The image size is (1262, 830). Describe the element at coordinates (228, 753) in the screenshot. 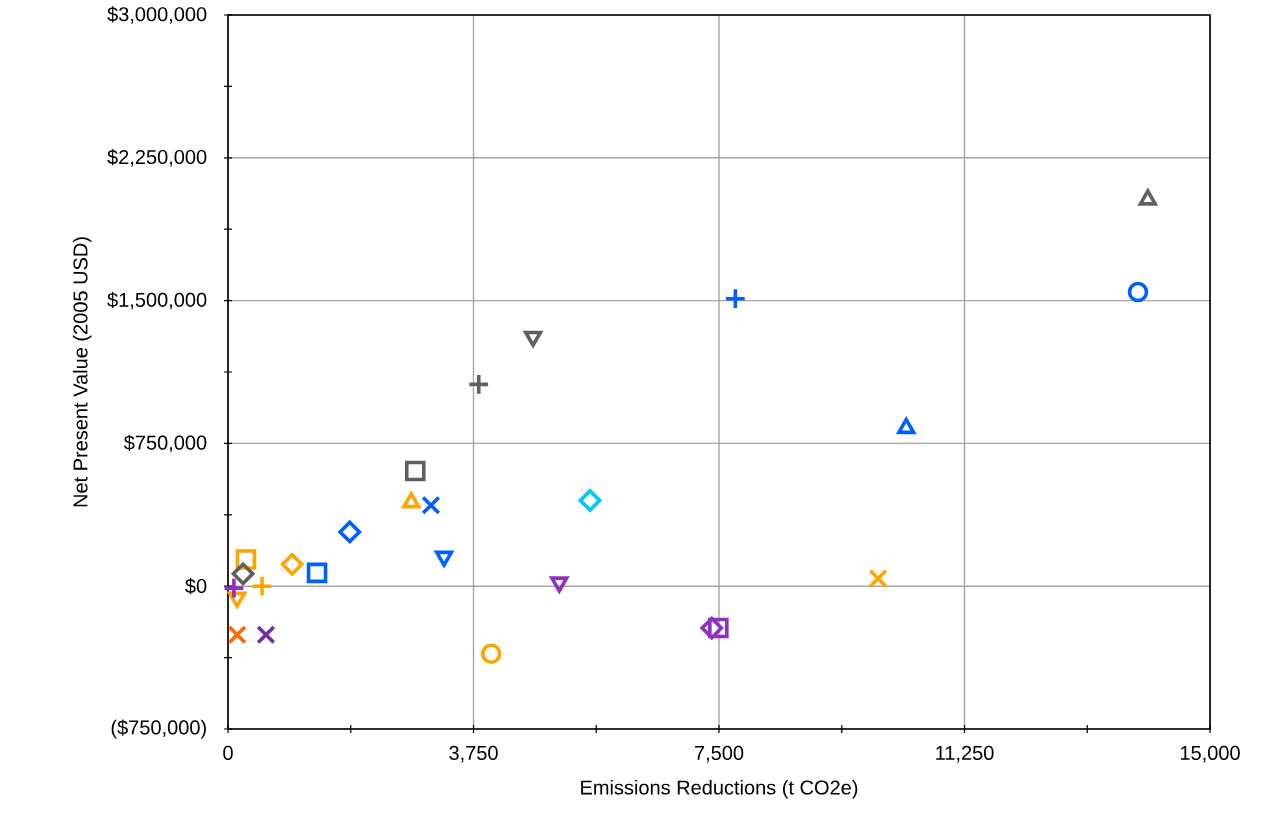

I see `x-tick-label: 0` at that location.